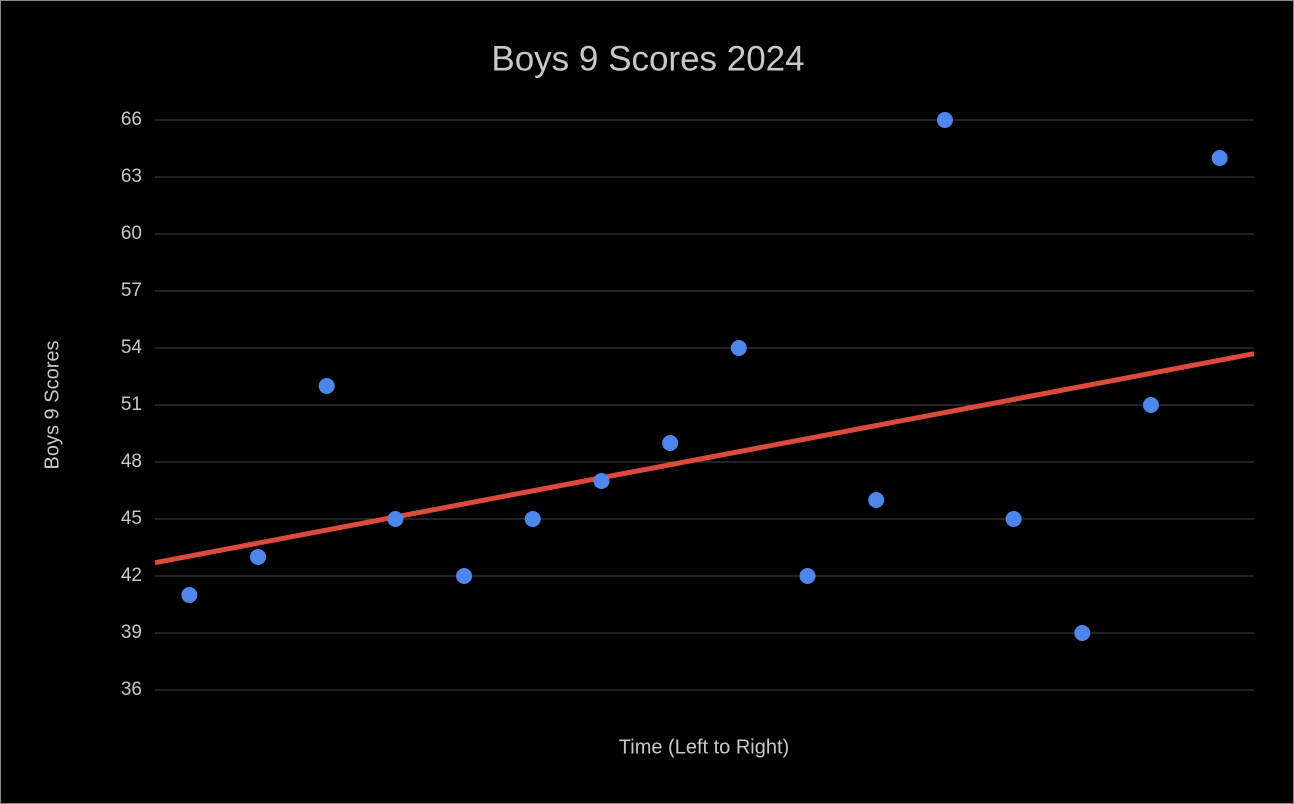  I want to click on y-axis-label: Boys 9 Scores, so click(52, 405).